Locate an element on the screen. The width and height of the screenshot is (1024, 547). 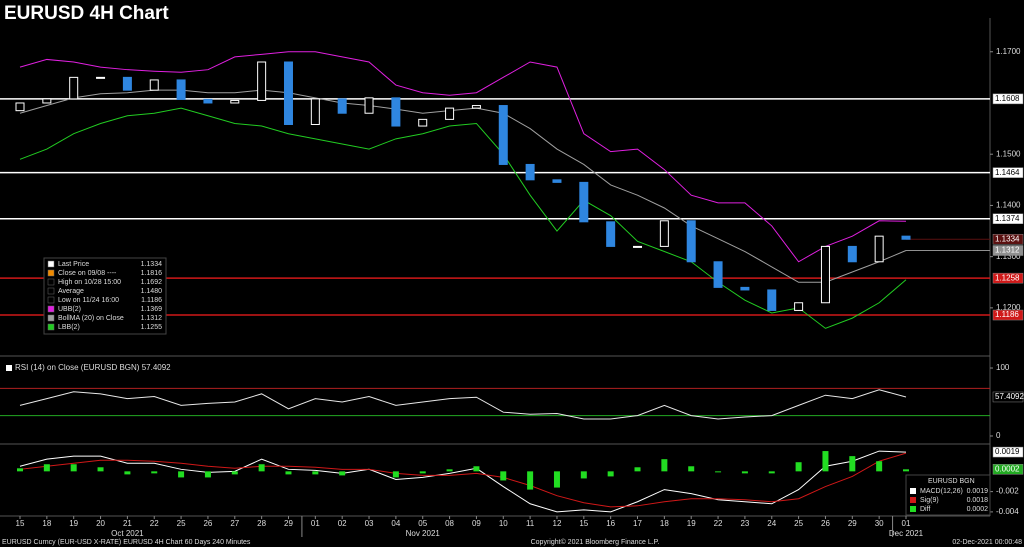
legend-value: 0.0018 is located at coordinates (978, 500).